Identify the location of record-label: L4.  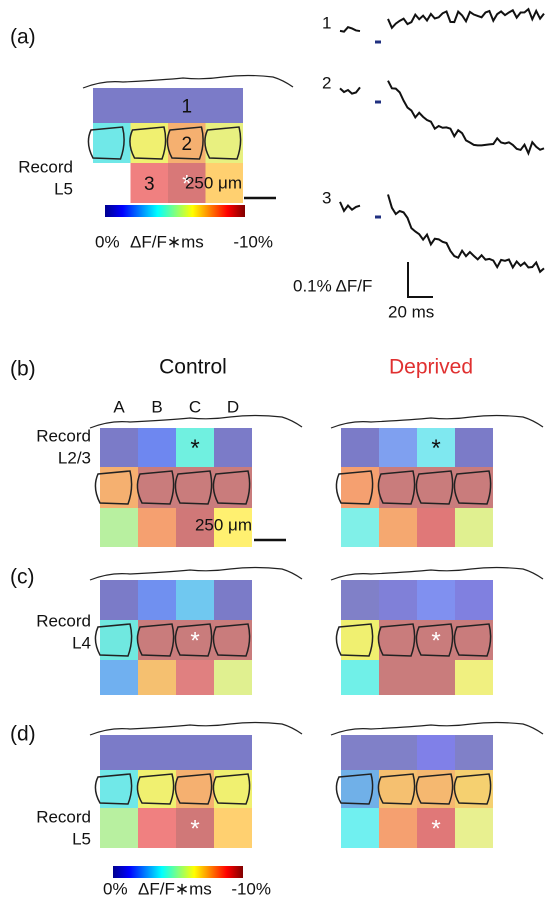
(81, 642).